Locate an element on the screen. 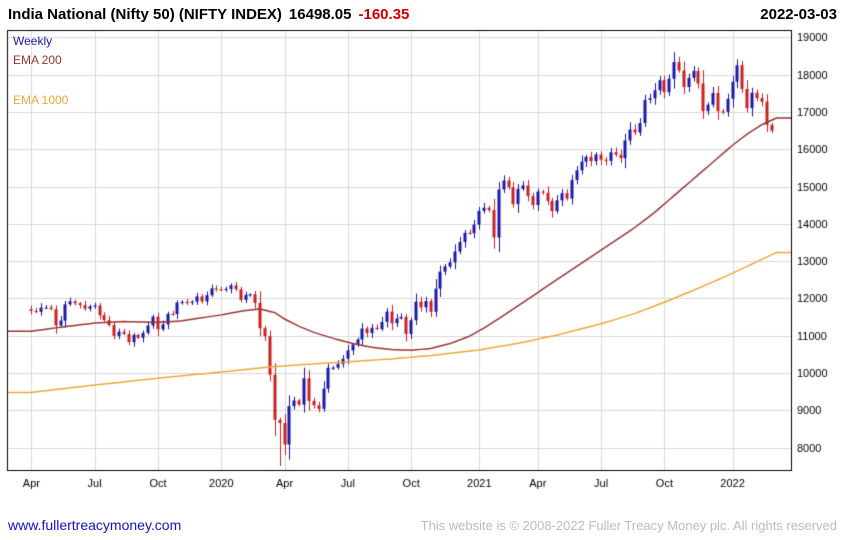 The height and width of the screenshot is (540, 845). legend-weekly-label: Weekly is located at coordinates (33, 41).